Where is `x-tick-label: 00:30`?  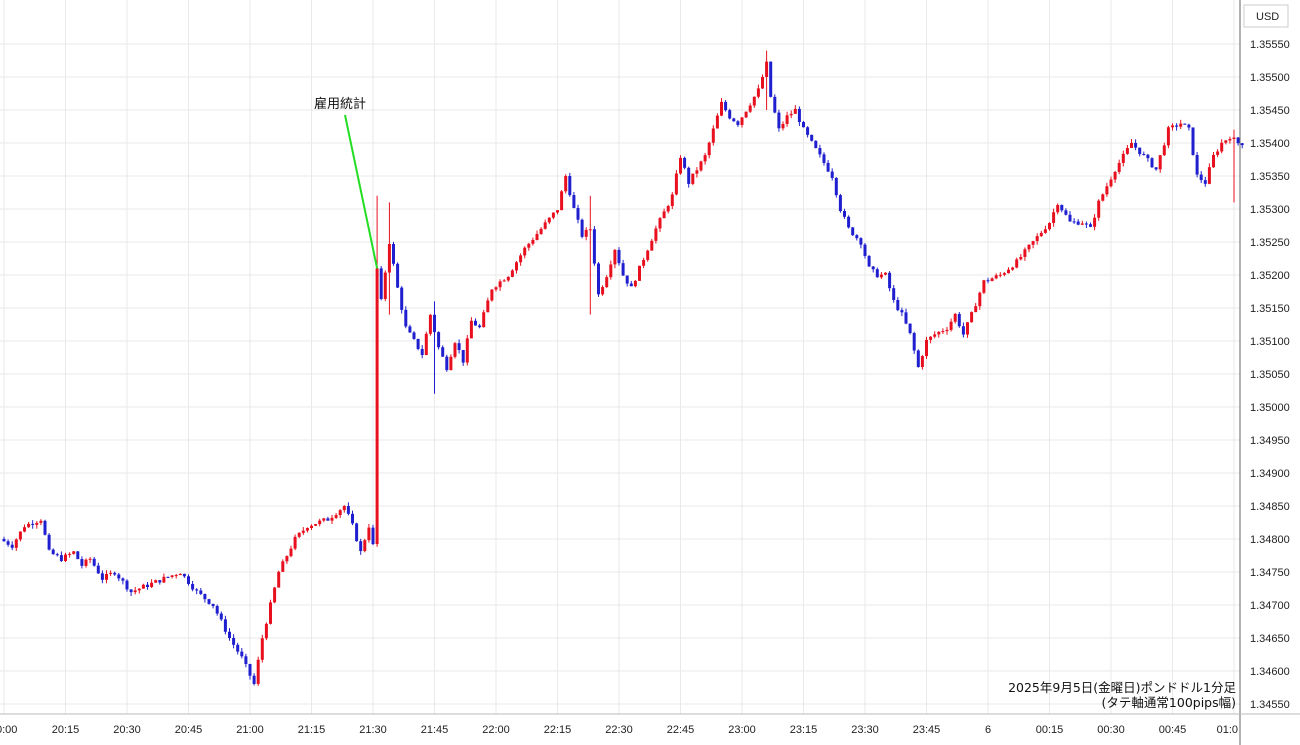 x-tick-label: 00:30 is located at coordinates (1111, 730).